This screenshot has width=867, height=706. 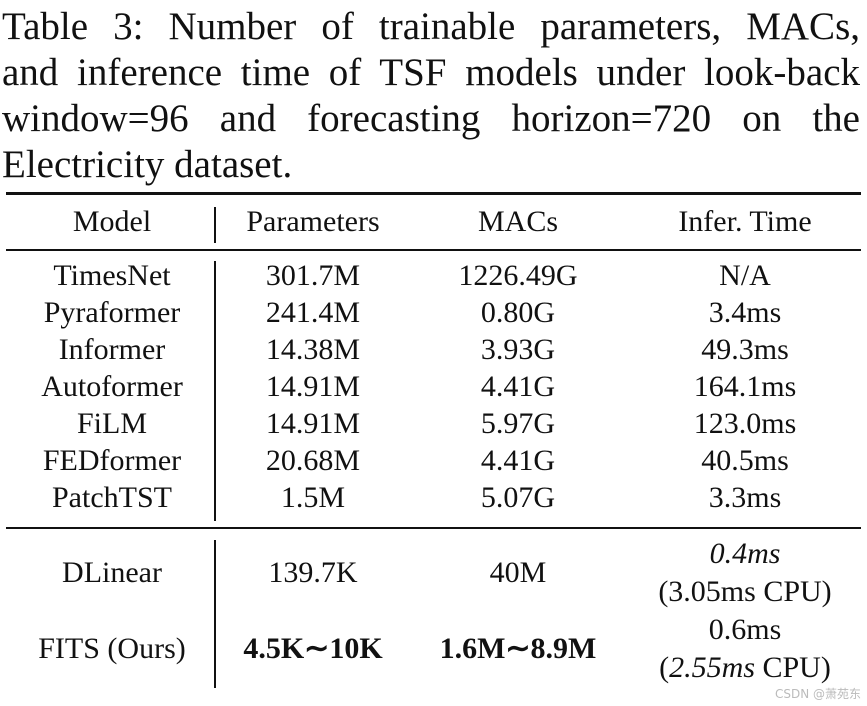 I want to click on table-cell: 14.38M, so click(x=313, y=350).